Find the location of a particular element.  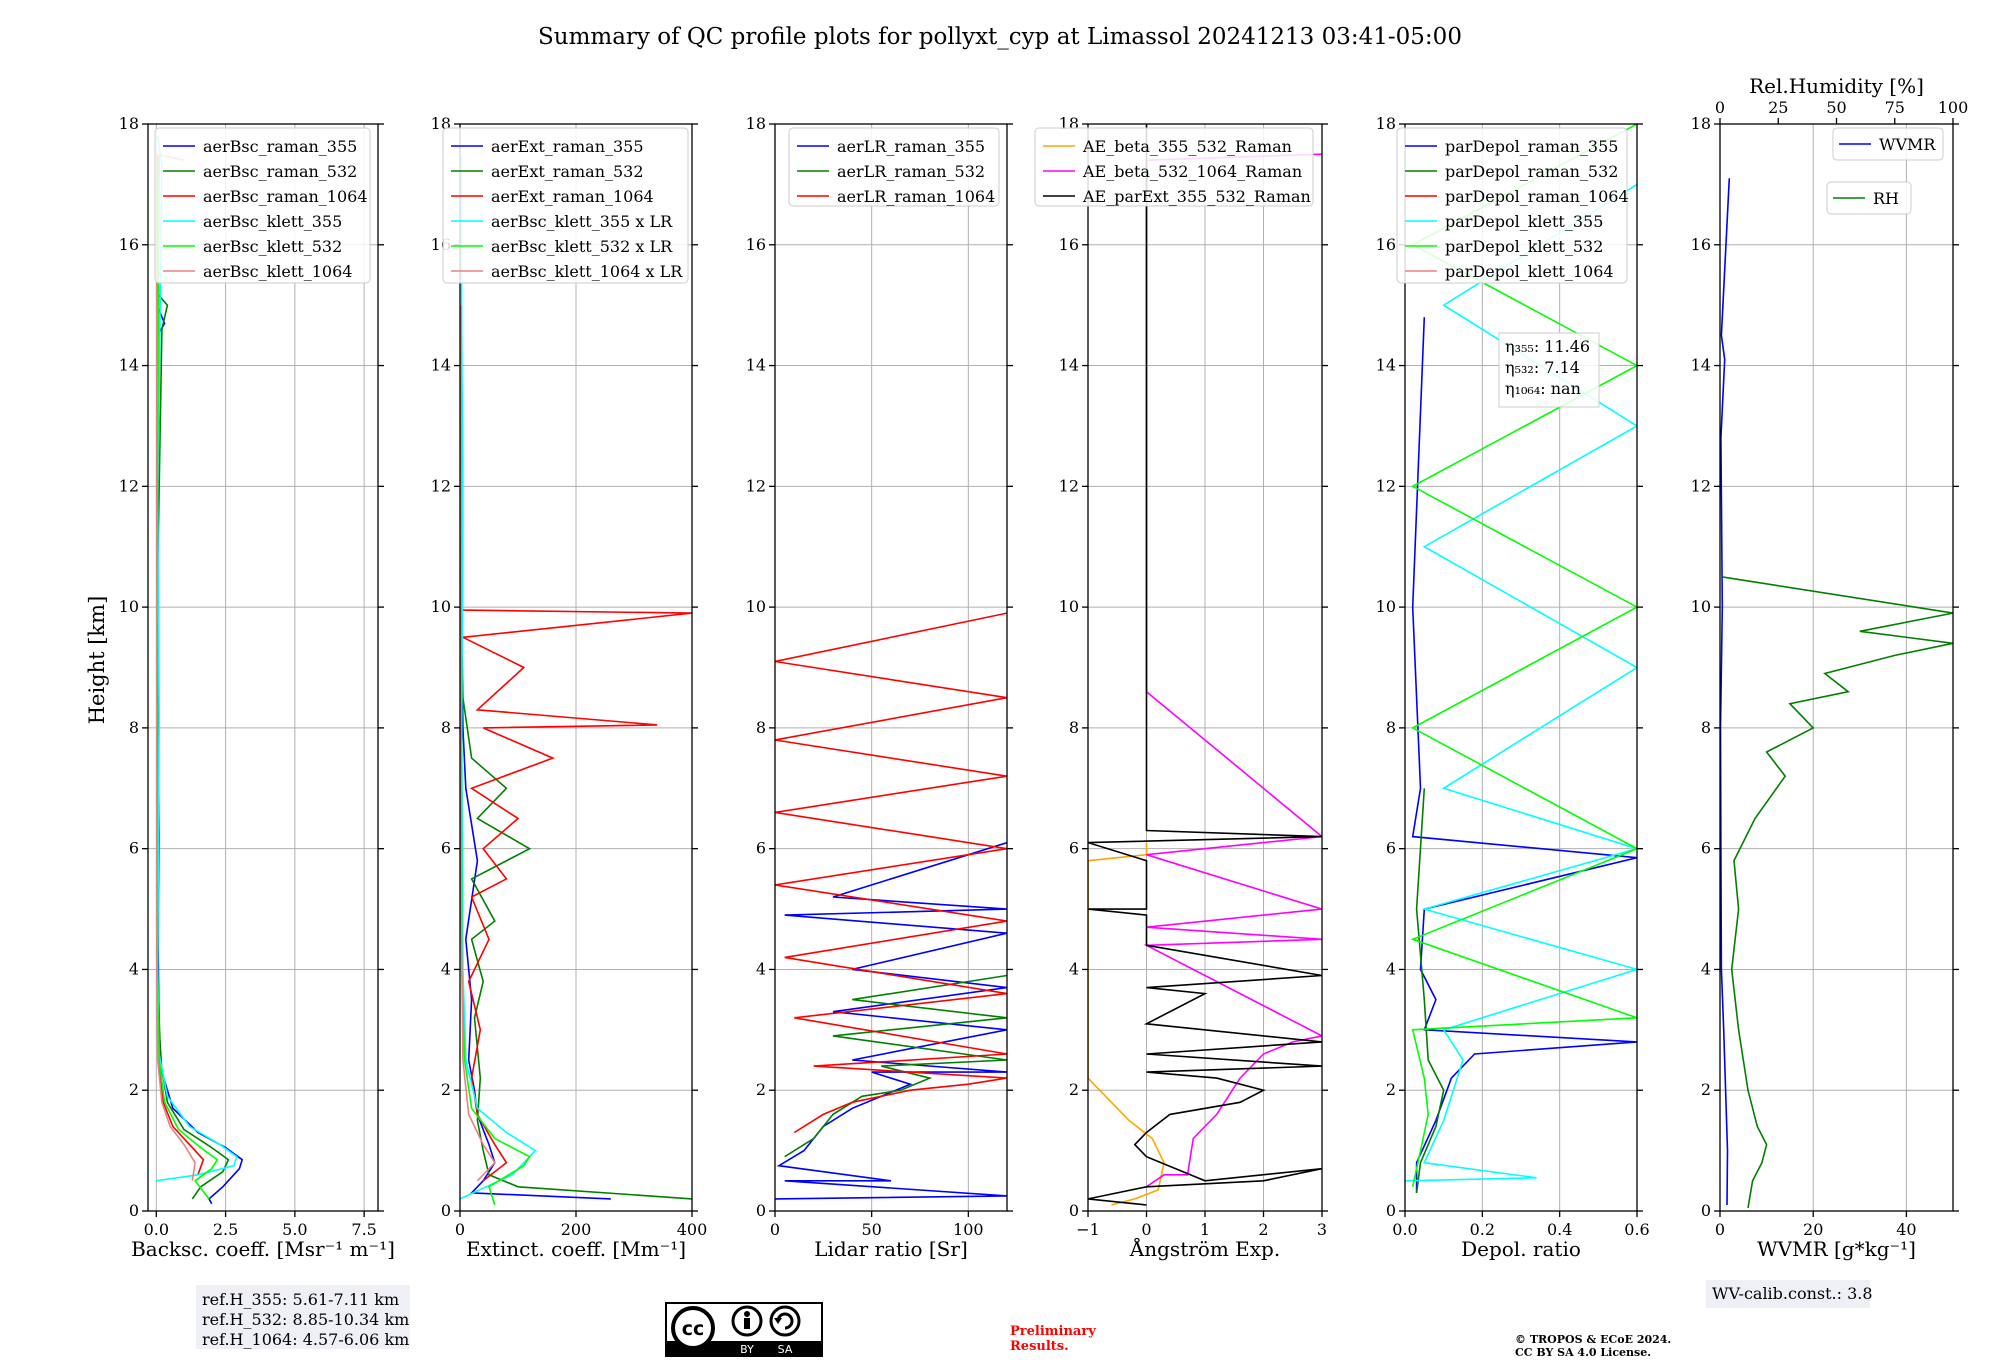

x-tick-label: 0.4 is located at coordinates (1559, 1229).